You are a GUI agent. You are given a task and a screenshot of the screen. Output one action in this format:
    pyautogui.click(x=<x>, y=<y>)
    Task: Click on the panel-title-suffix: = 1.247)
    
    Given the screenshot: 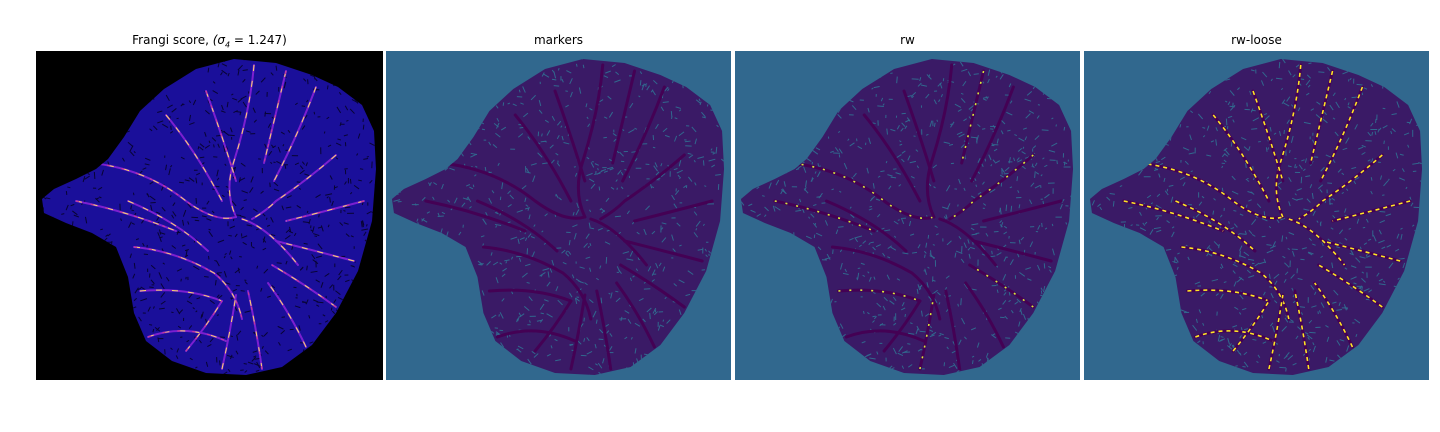 What is the action you would take?
    pyautogui.click(x=258, y=40)
    